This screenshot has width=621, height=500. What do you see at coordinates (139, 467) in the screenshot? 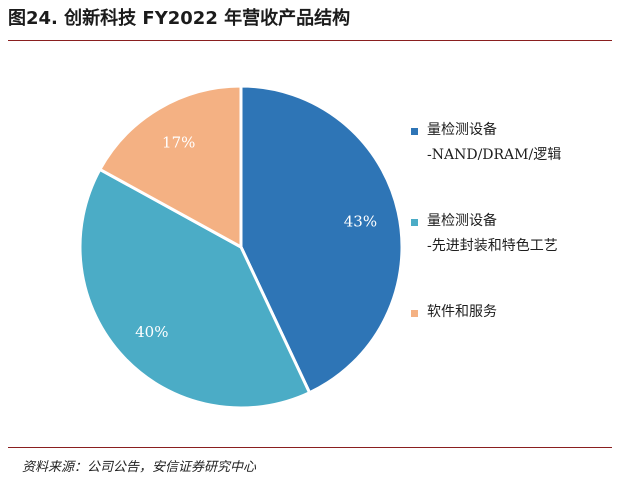
I see `source-note: 资料来源：公司公告，安信证券研究中心` at bounding box center [139, 467].